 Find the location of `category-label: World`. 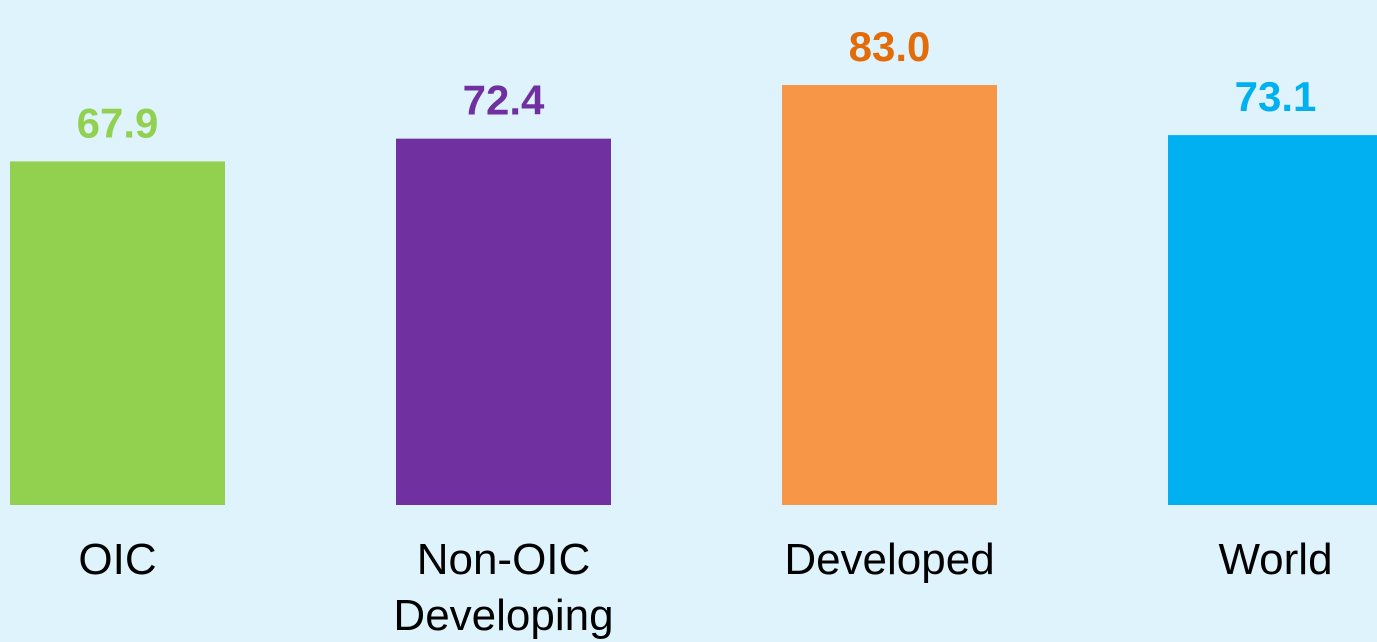

category-label: World is located at coordinates (1275, 559).